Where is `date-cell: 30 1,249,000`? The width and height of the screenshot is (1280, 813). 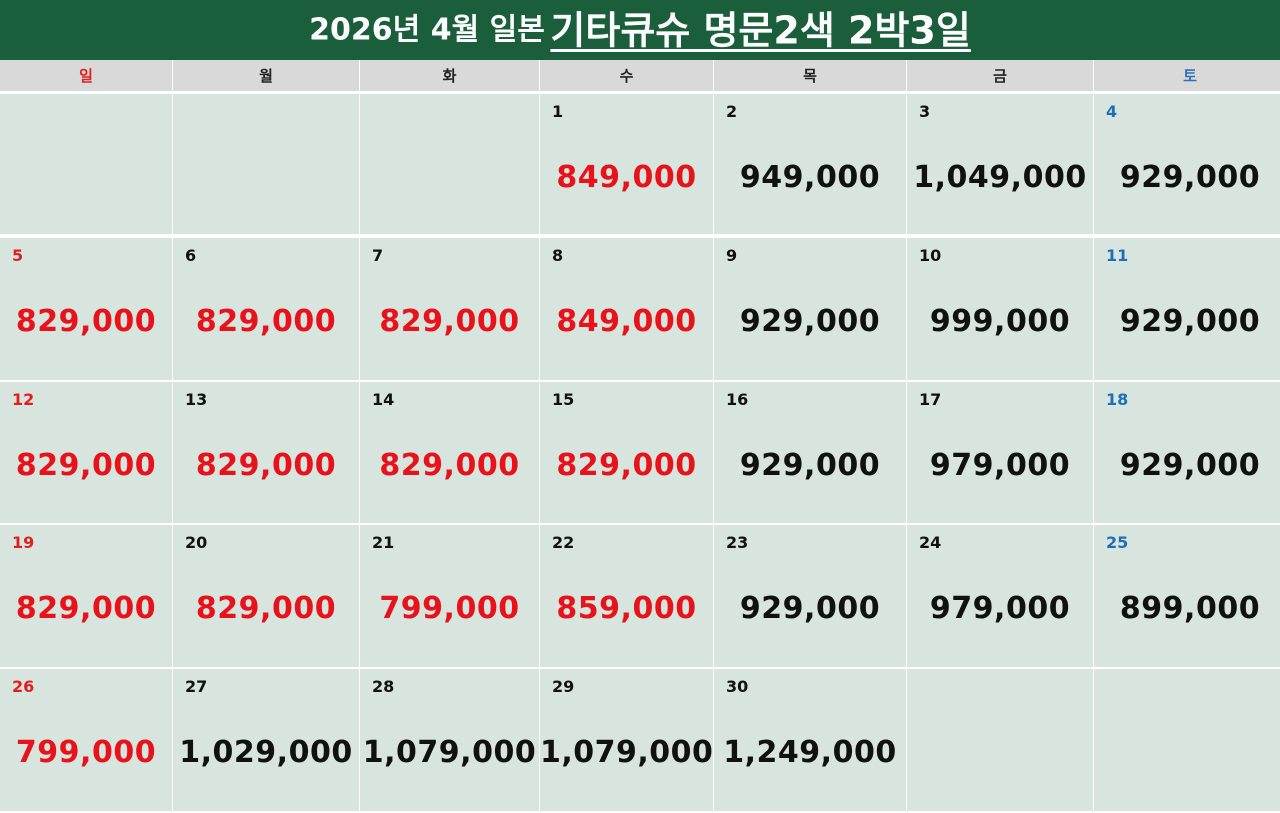 date-cell: 30 1,249,000 is located at coordinates (810, 740).